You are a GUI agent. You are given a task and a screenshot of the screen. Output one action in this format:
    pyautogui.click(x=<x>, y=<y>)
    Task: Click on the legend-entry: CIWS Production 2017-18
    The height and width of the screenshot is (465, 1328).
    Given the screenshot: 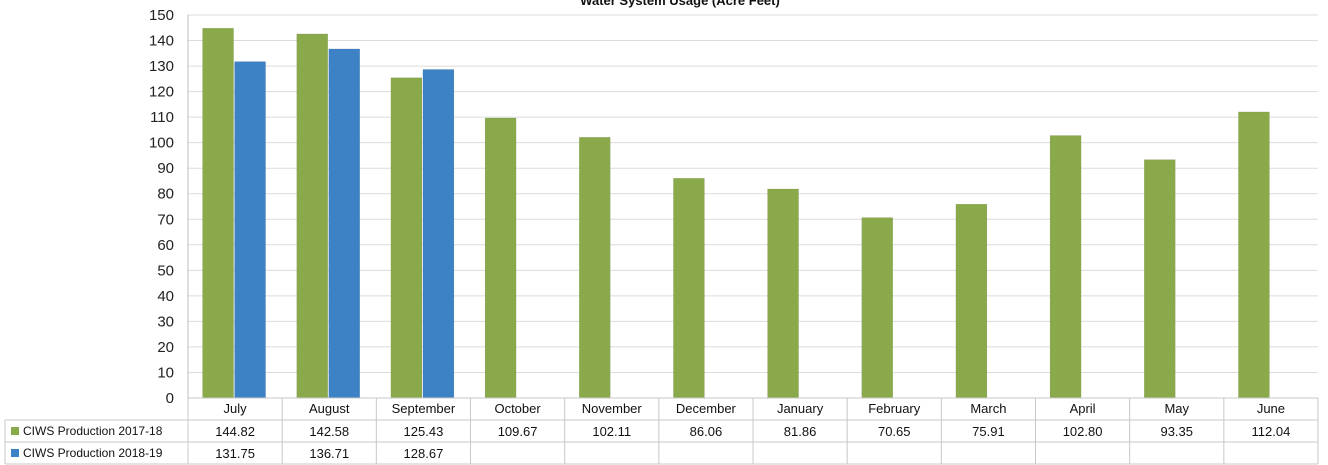 What is the action you would take?
    pyautogui.click(x=93, y=431)
    